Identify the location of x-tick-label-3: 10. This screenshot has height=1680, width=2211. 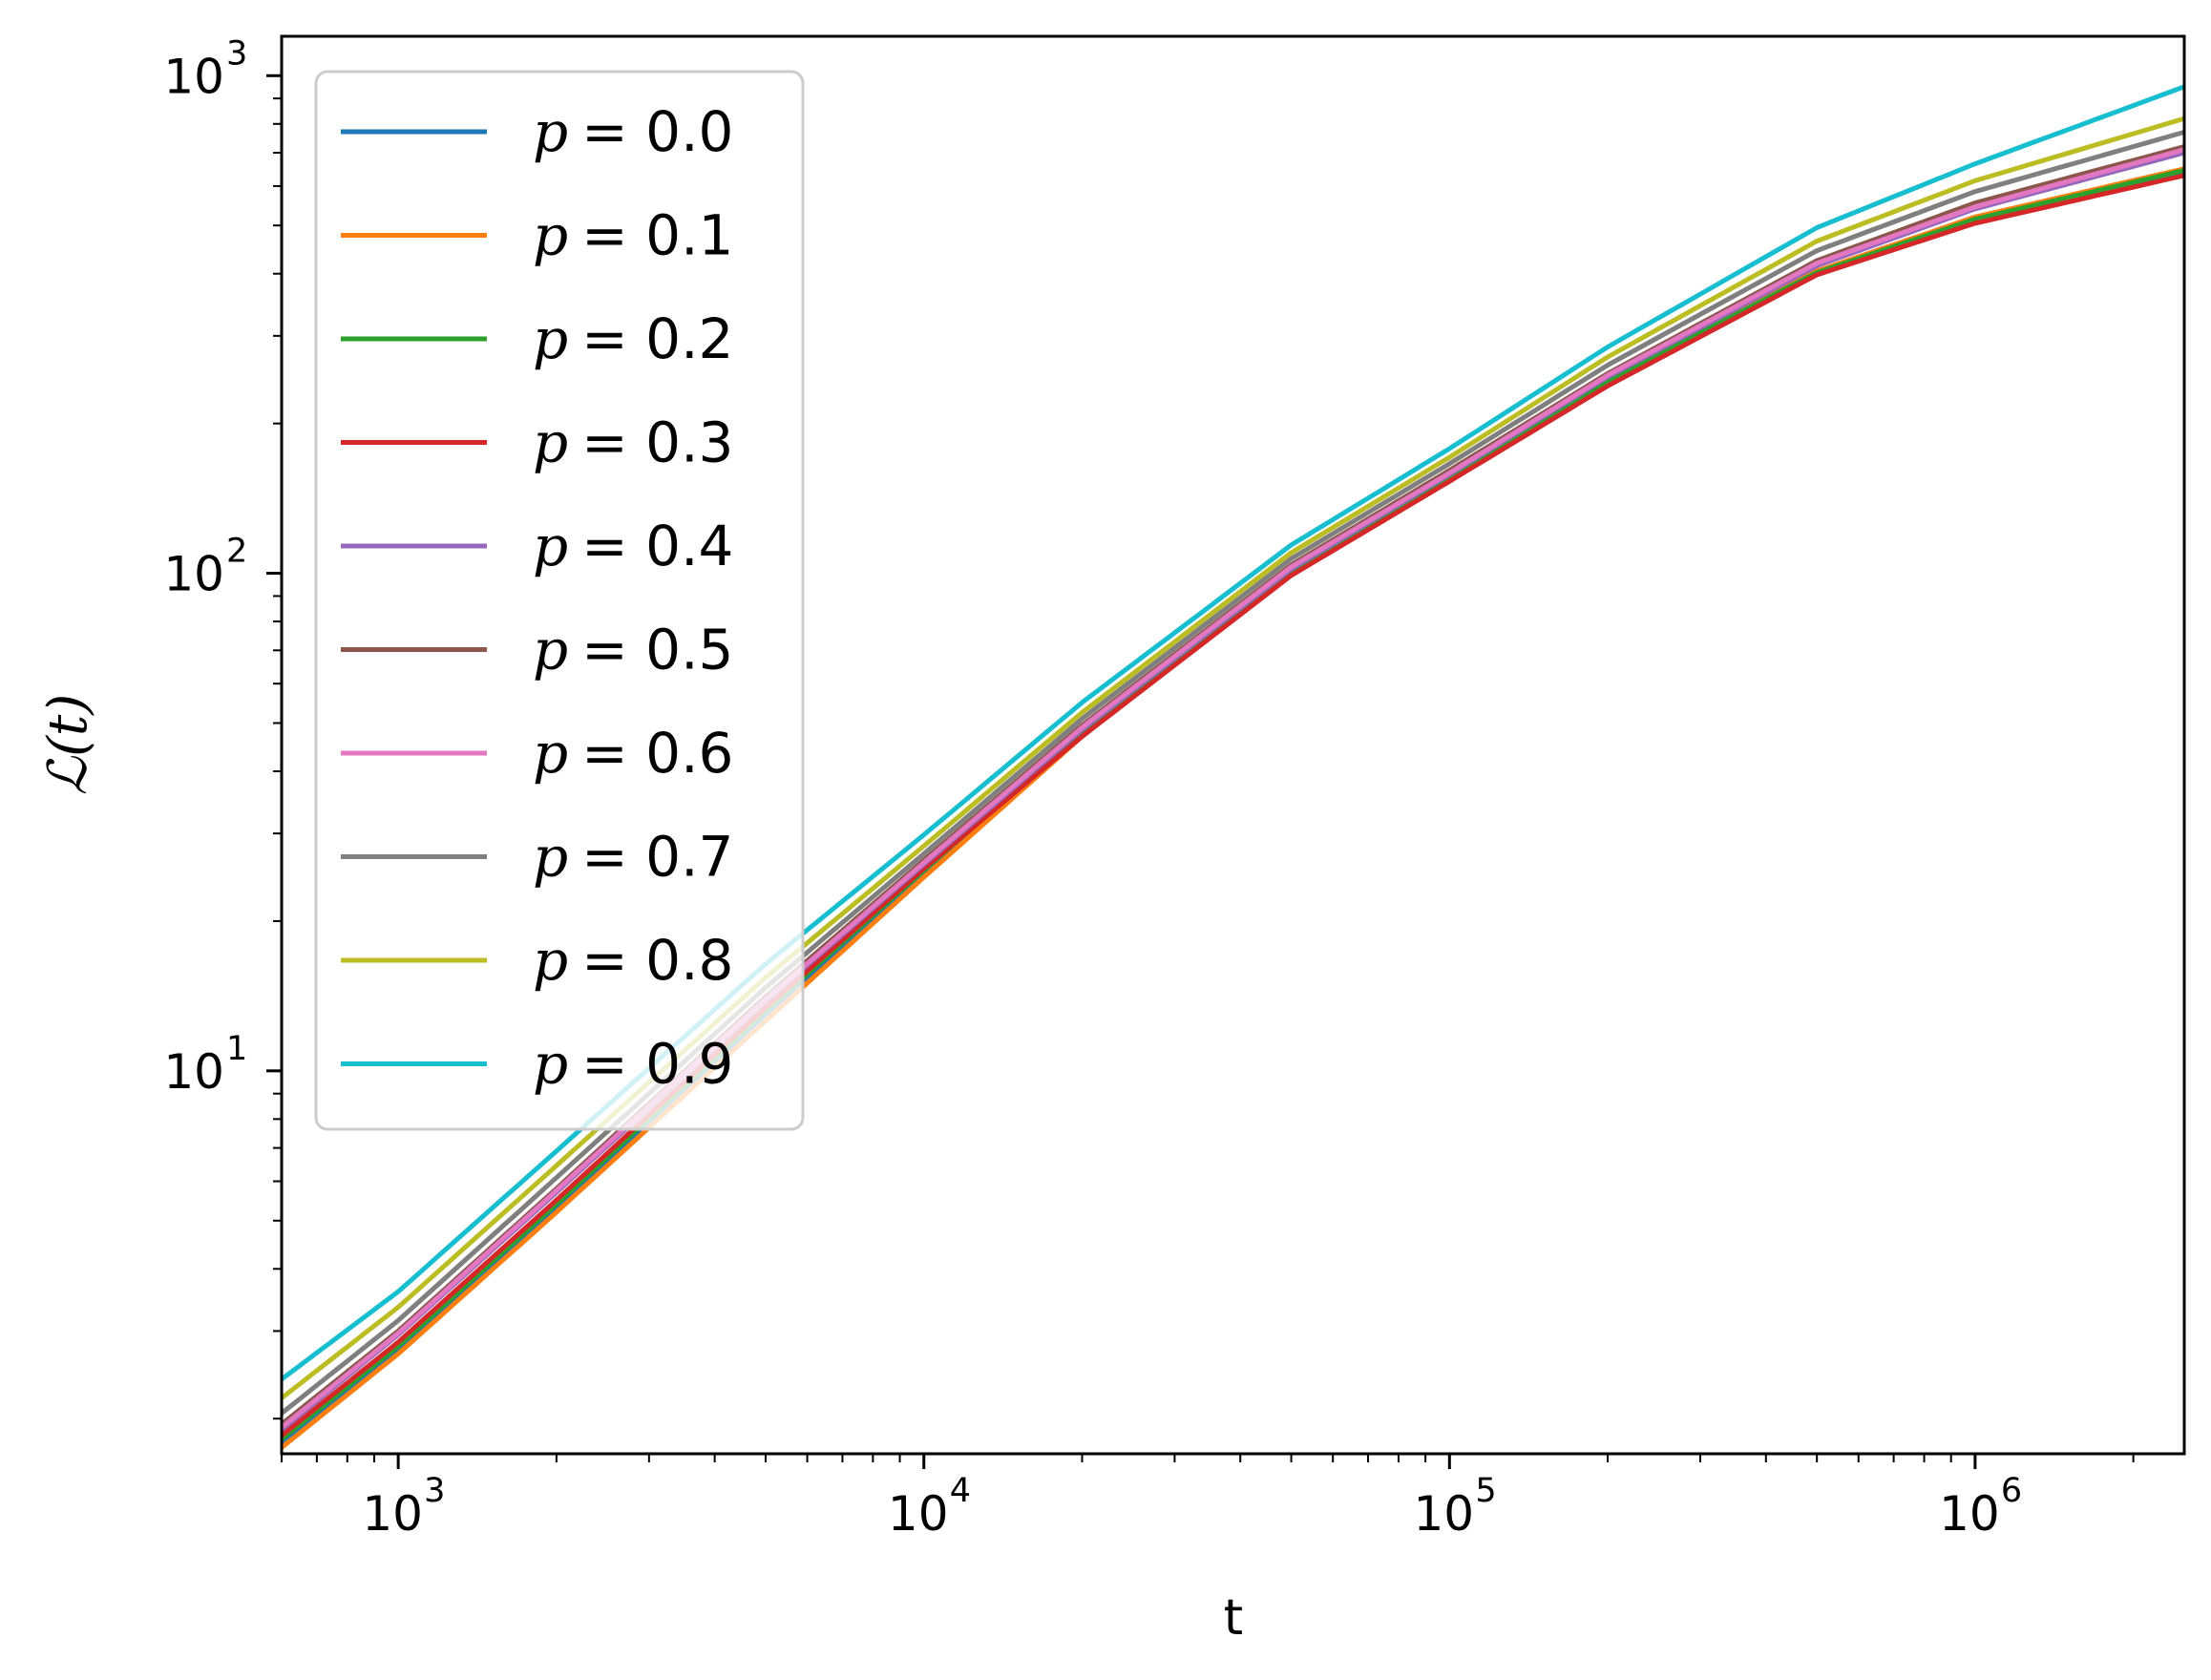
(1969, 1514).